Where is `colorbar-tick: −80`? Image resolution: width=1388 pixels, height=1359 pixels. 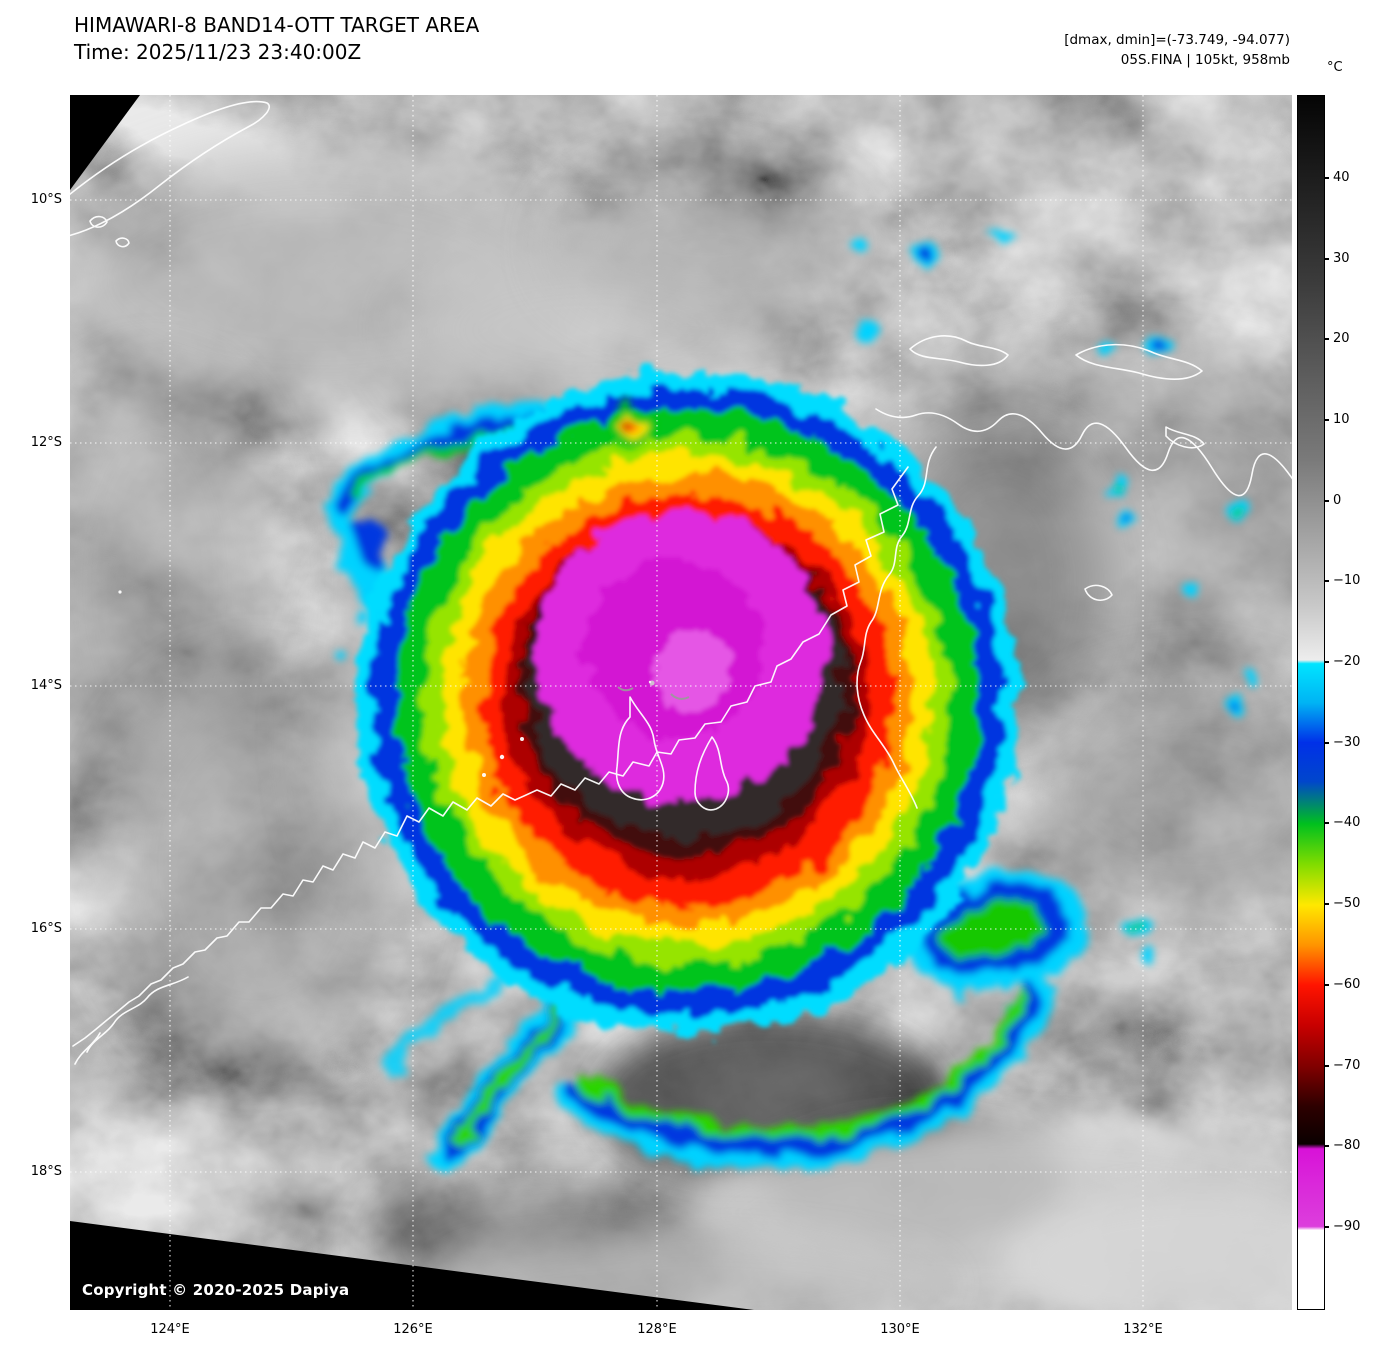
colorbar-tick: −80 is located at coordinates (1342, 1145).